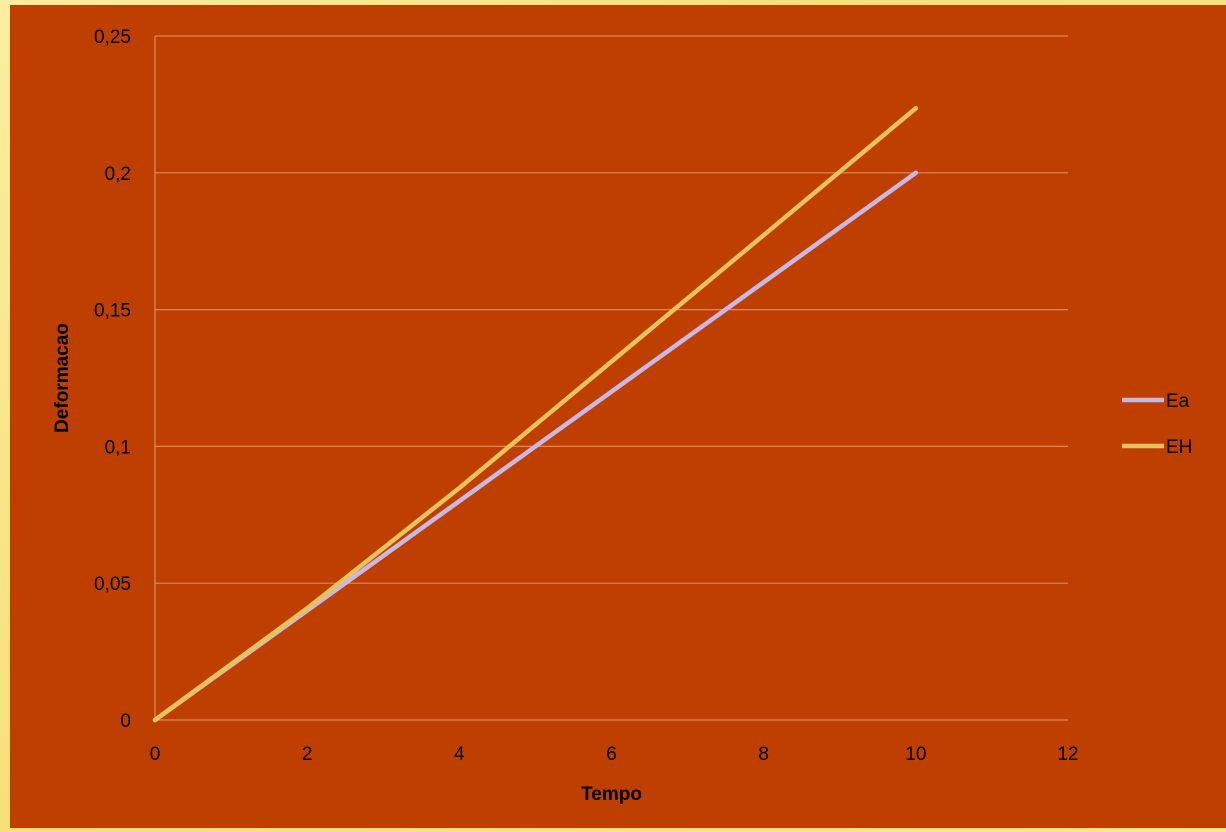 This screenshot has width=1226, height=832. What do you see at coordinates (112, 37) in the screenshot?
I see `y-tick-label: 0,25` at bounding box center [112, 37].